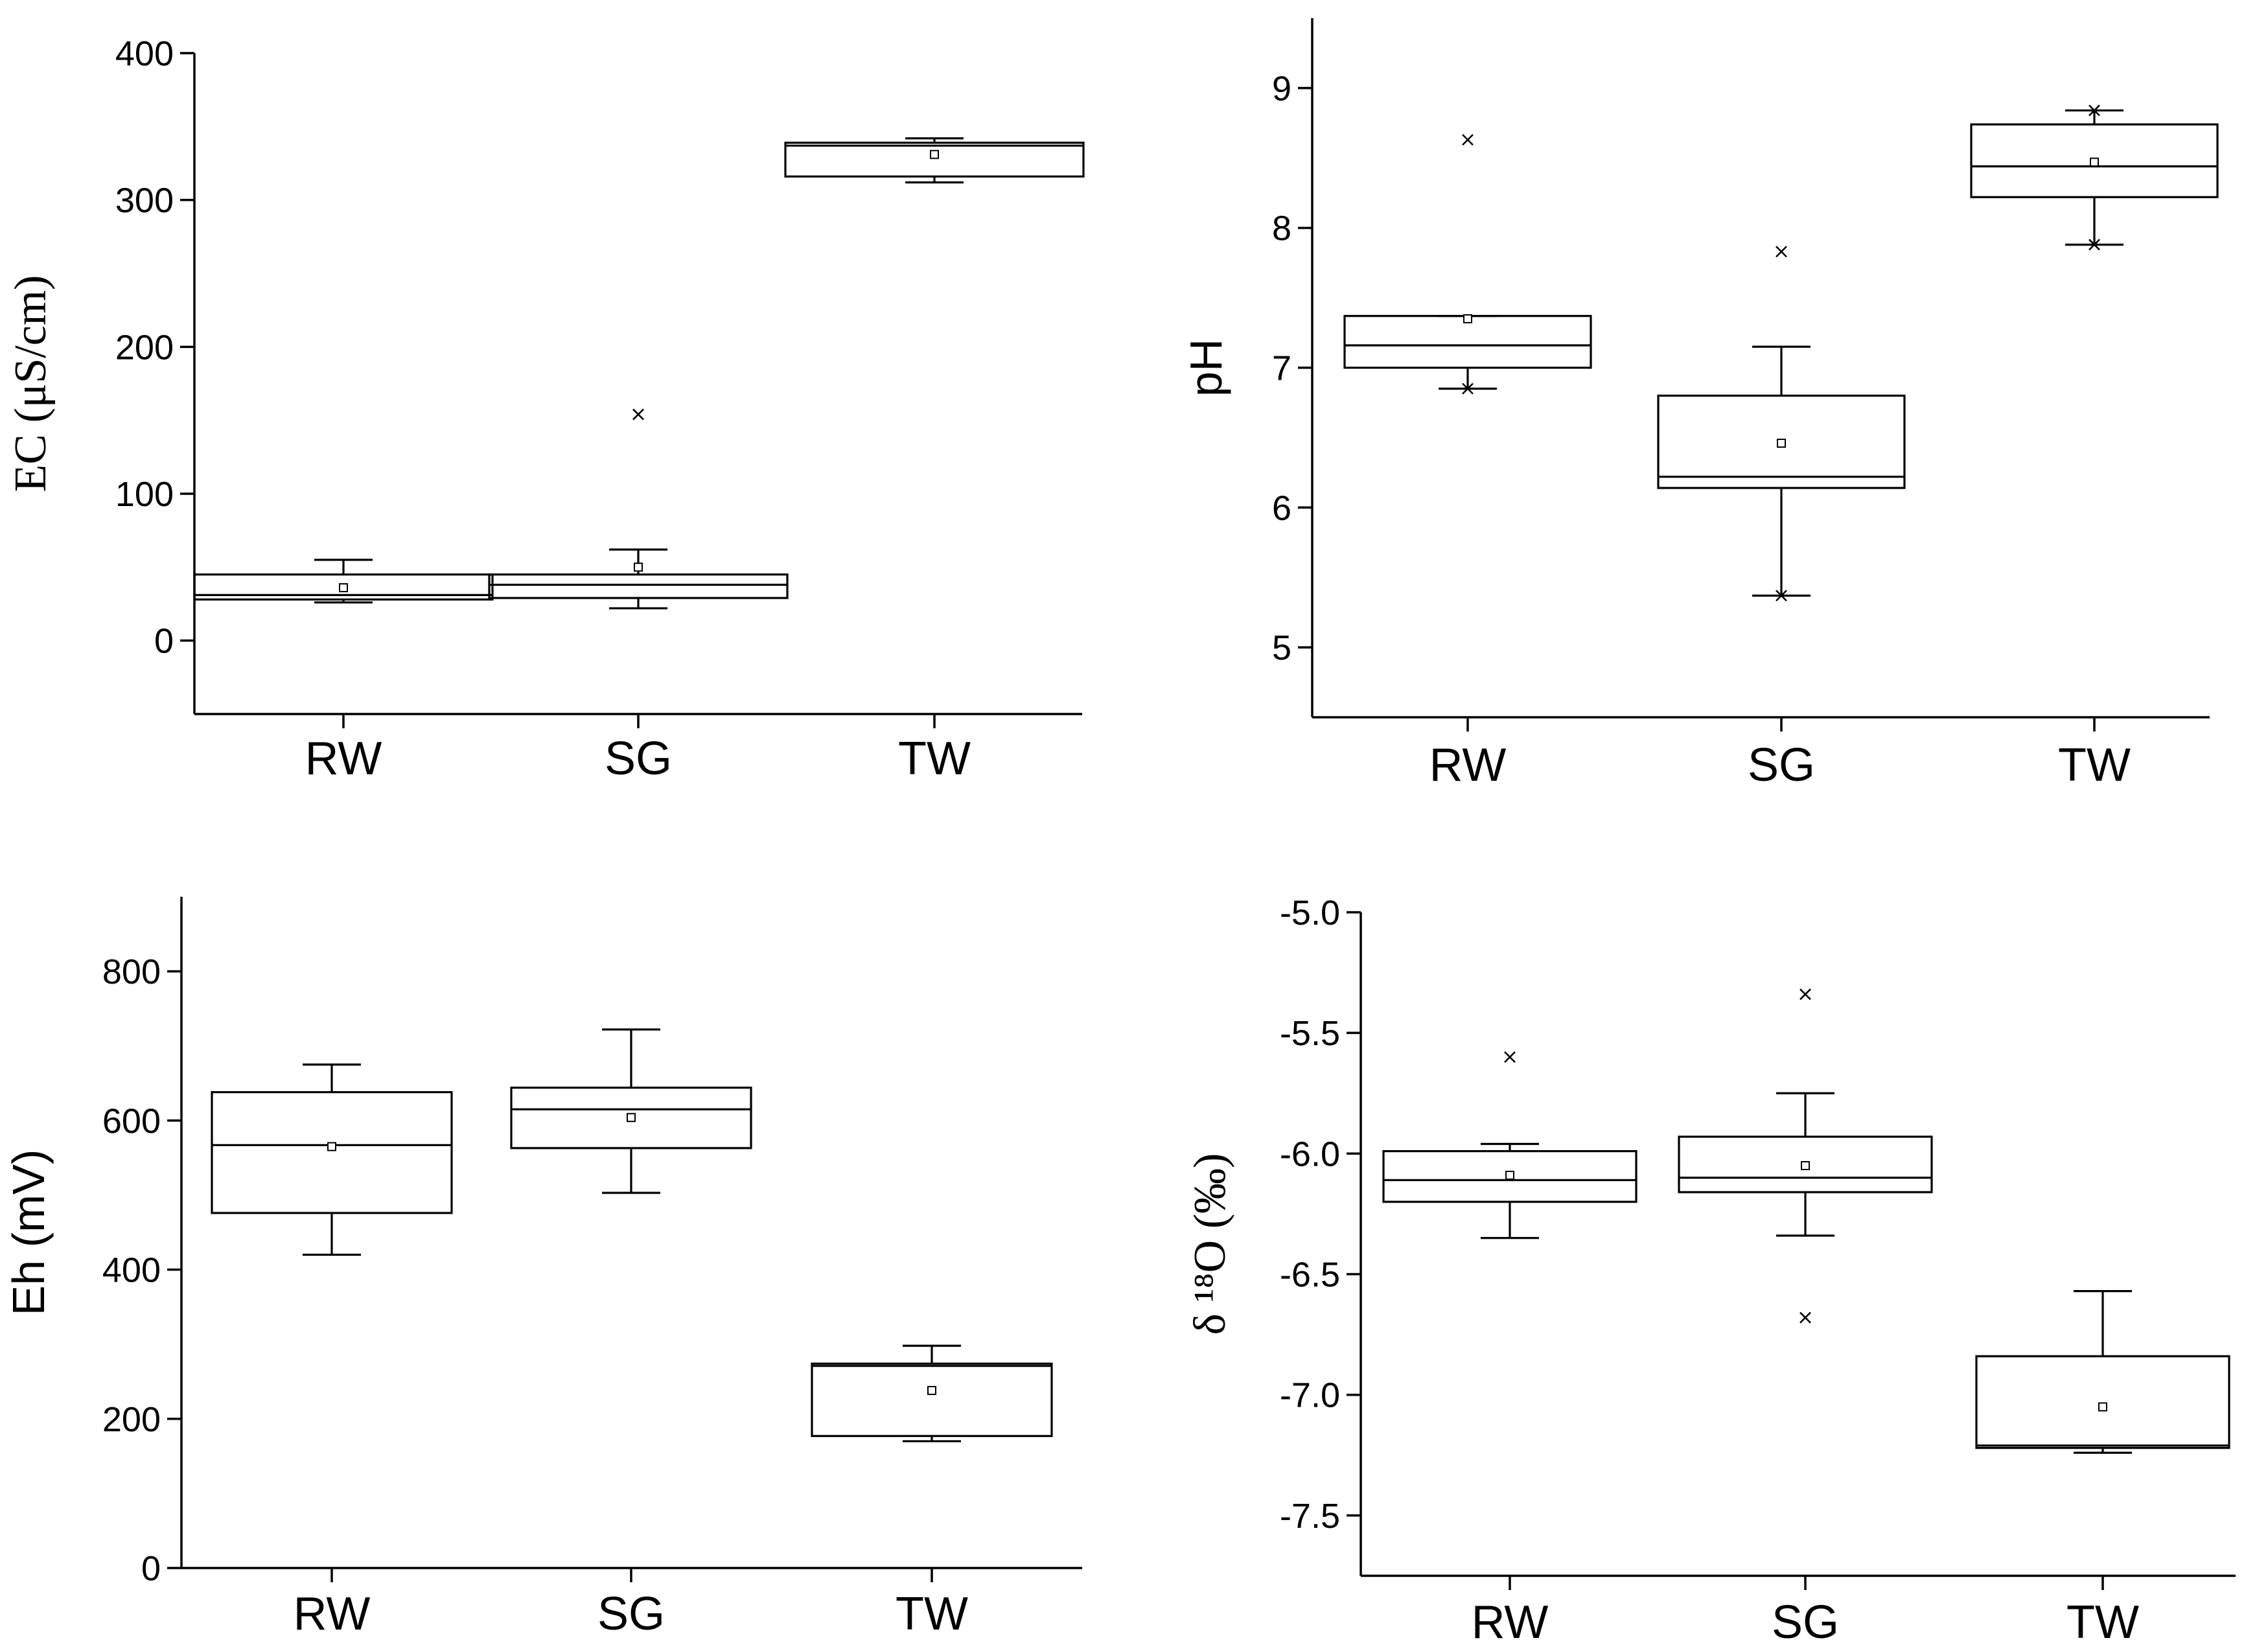 The height and width of the screenshot is (1649, 2268). I want to click on y-tick-label: -7.0, so click(1310, 1396).